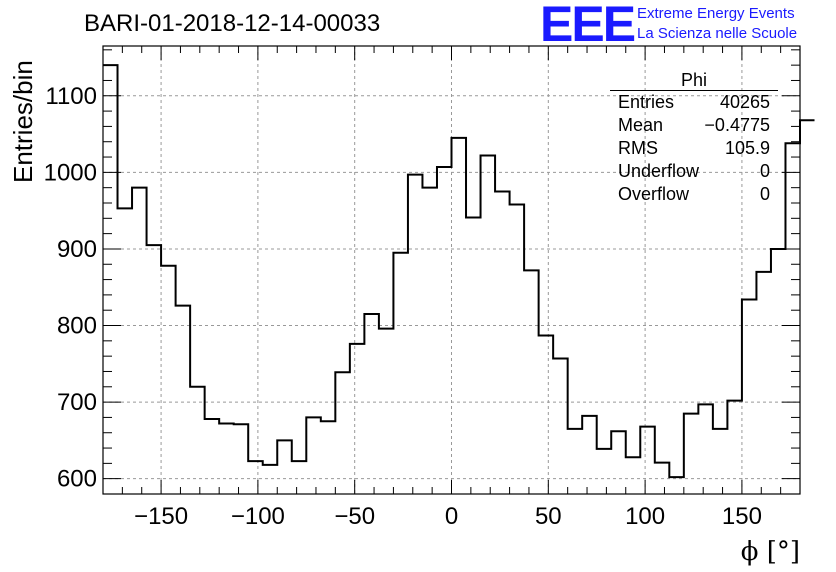 The height and width of the screenshot is (572, 836). What do you see at coordinates (744, 102) in the screenshot?
I see `stats-value: 40265` at bounding box center [744, 102].